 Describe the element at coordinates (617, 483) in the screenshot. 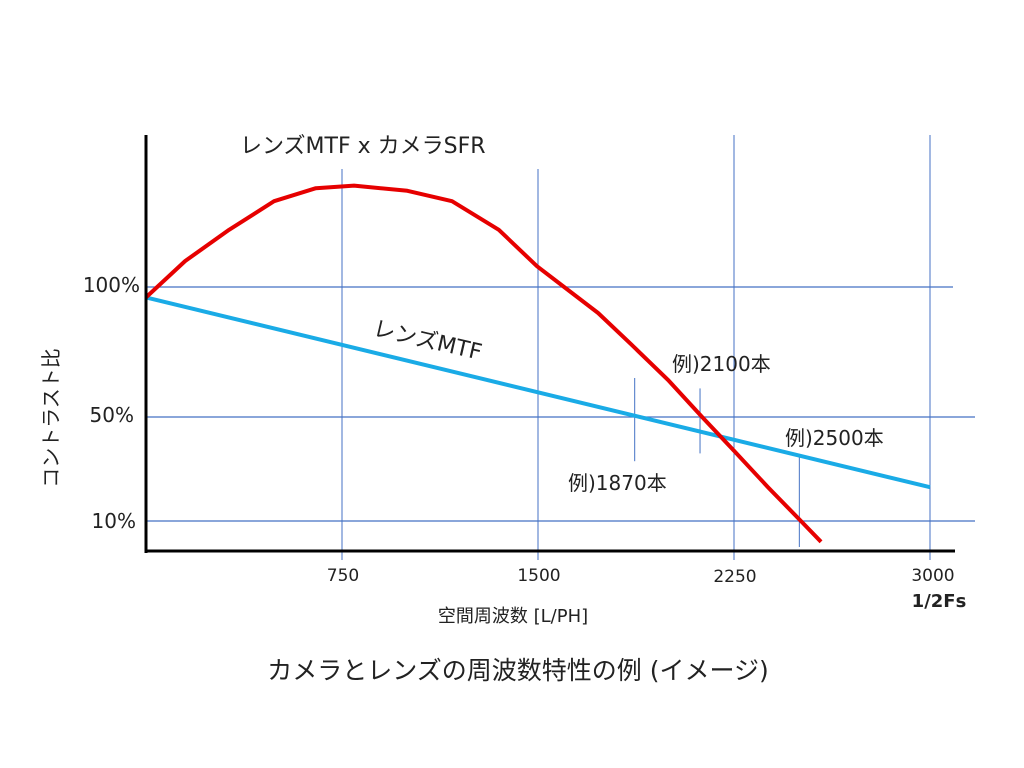

I see `annotation-label: 例)1870本` at that location.